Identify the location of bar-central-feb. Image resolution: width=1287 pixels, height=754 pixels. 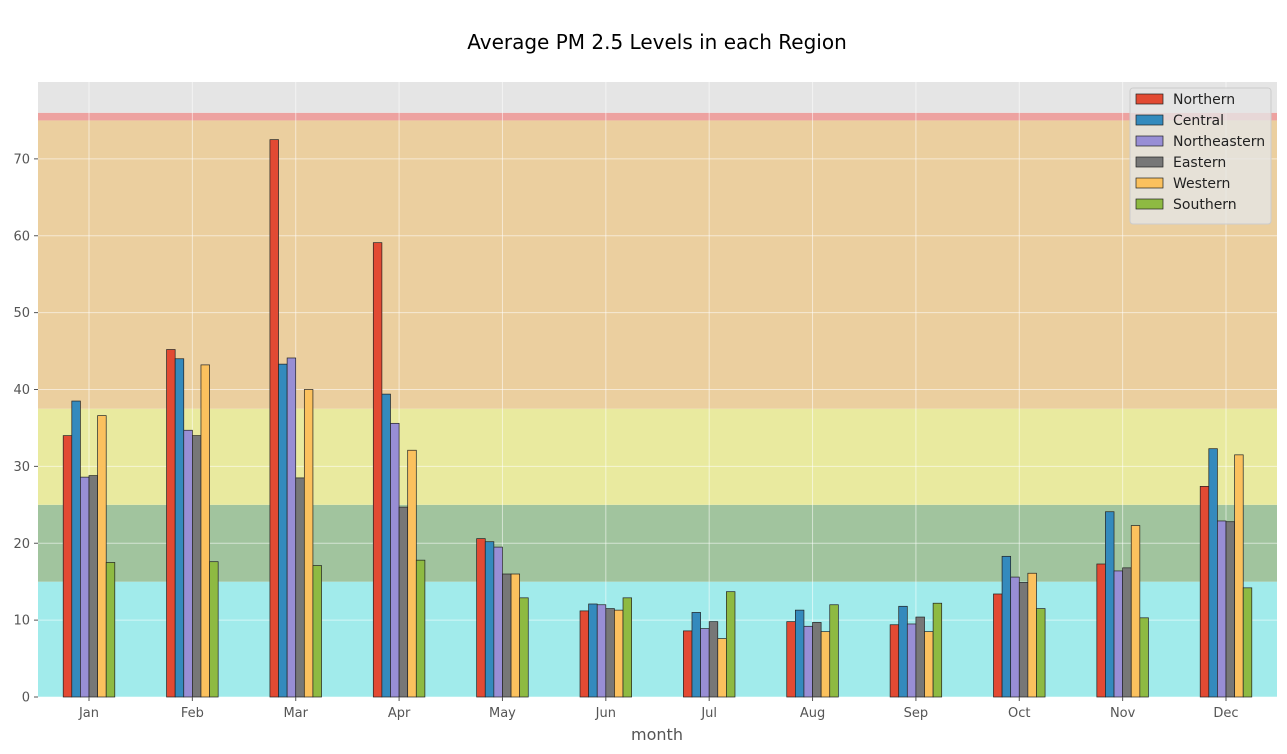
(179, 528).